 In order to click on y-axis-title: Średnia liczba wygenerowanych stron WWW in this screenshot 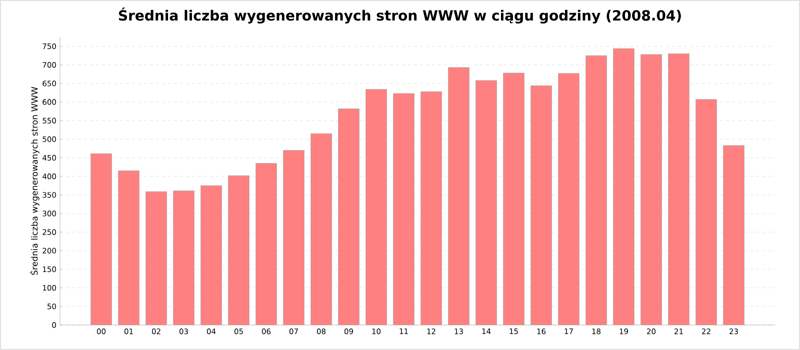, I will do `click(35, 180)`.